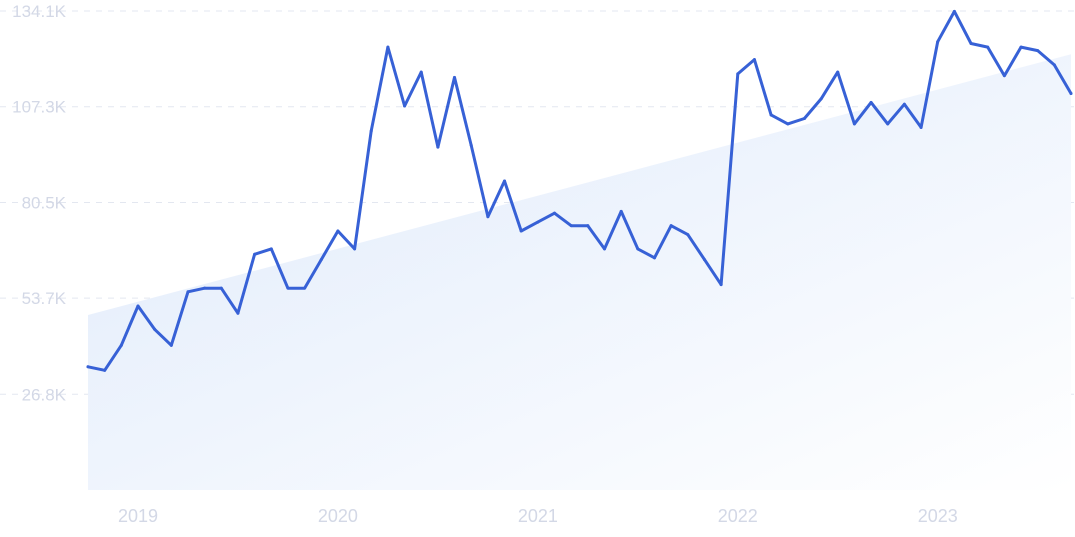 This screenshot has height=537, width=1075. I want to click on x-tick-label: 2022, so click(738, 516).